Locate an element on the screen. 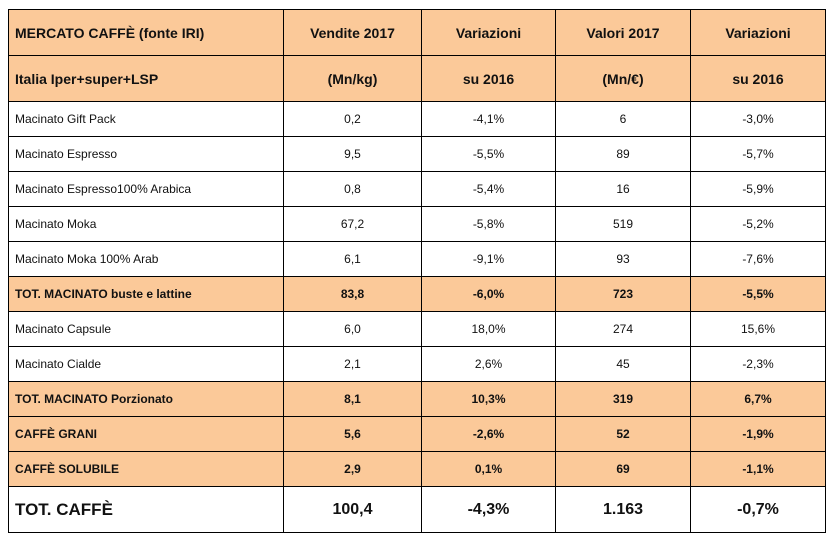 This screenshot has width=835, height=542. table-cell: -1,9% is located at coordinates (758, 434).